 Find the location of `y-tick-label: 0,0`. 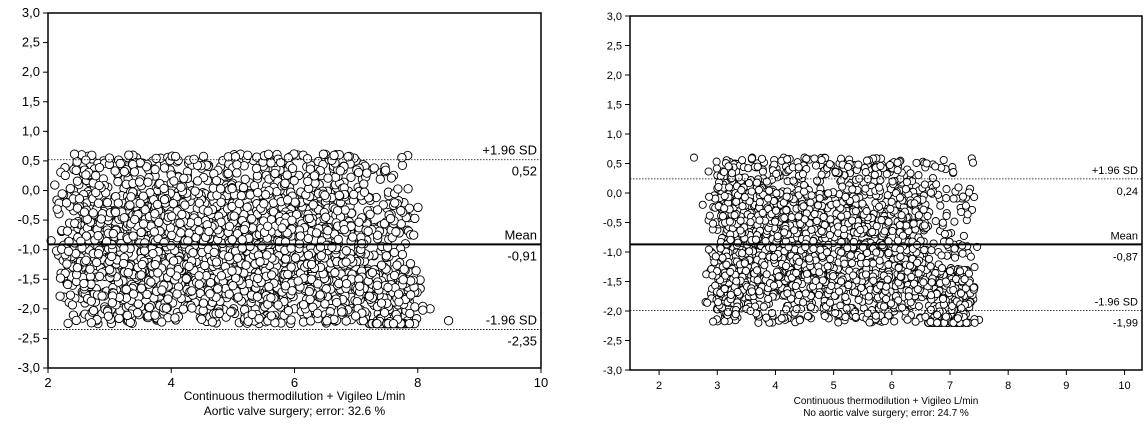

y-tick-label: 0,0 is located at coordinates (614, 194).